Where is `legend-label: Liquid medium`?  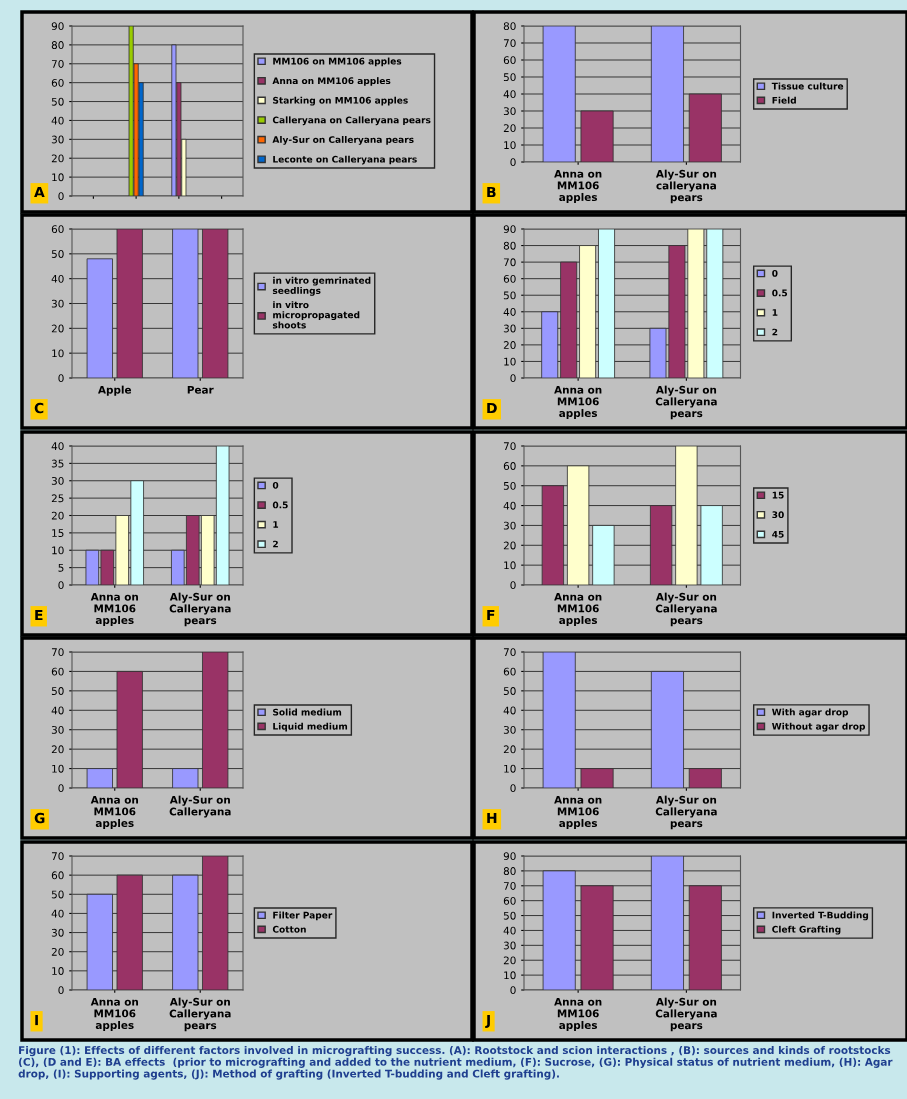
legend-label: Liquid medium is located at coordinates (310, 727).